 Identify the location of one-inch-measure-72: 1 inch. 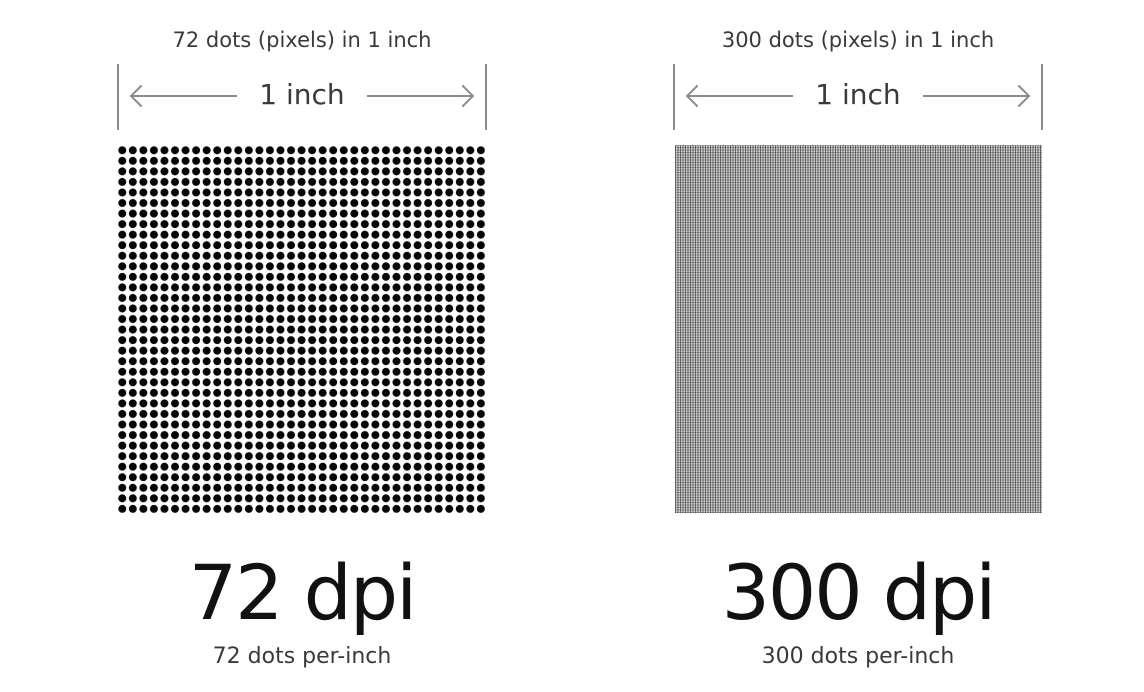
(302, 97).